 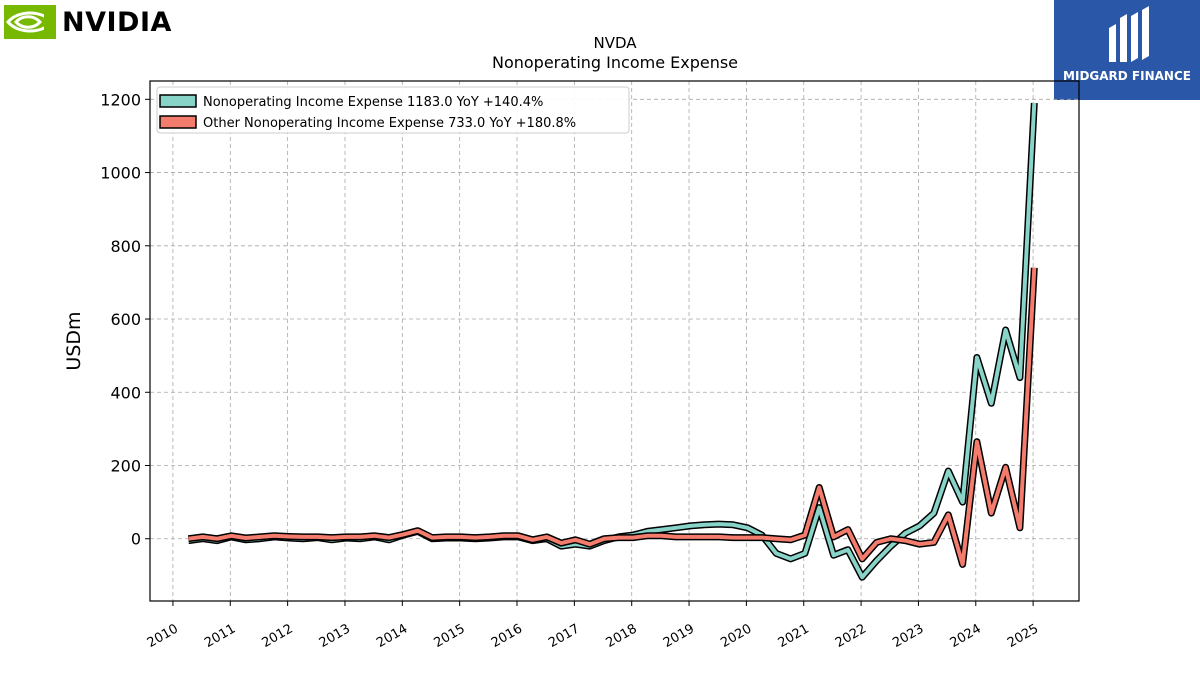 I want to click on x-tick-label: 2019, so click(x=679, y=636).